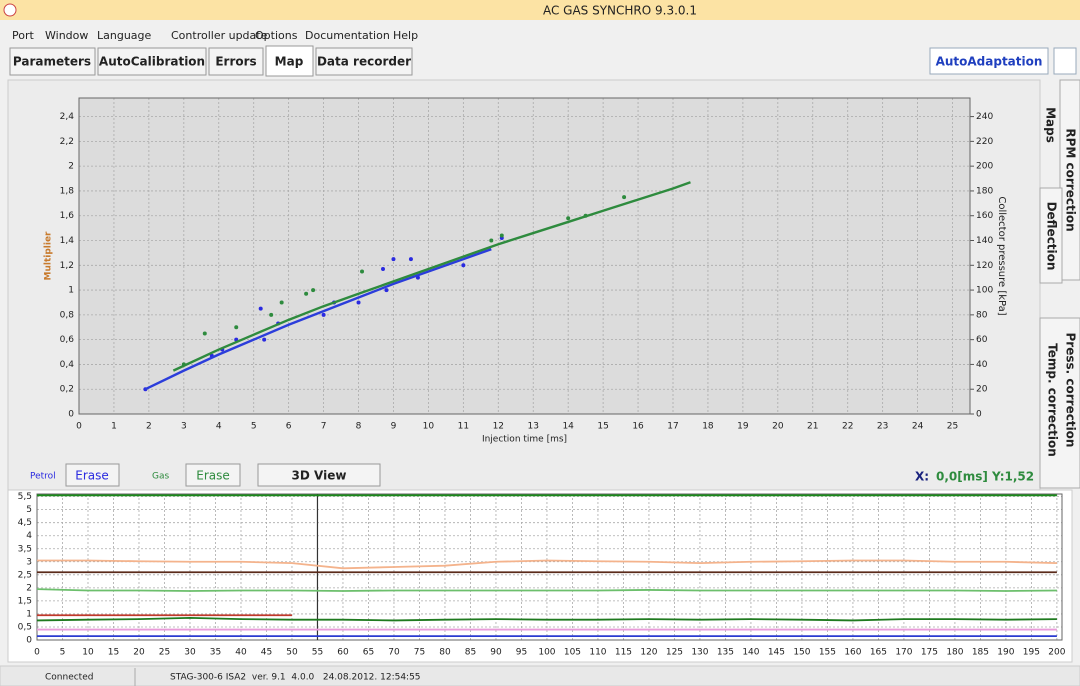 This screenshot has width=1080, height=686. What do you see at coordinates (359, 427) in the screenshot?
I see `x-tick-label: 8` at bounding box center [359, 427].